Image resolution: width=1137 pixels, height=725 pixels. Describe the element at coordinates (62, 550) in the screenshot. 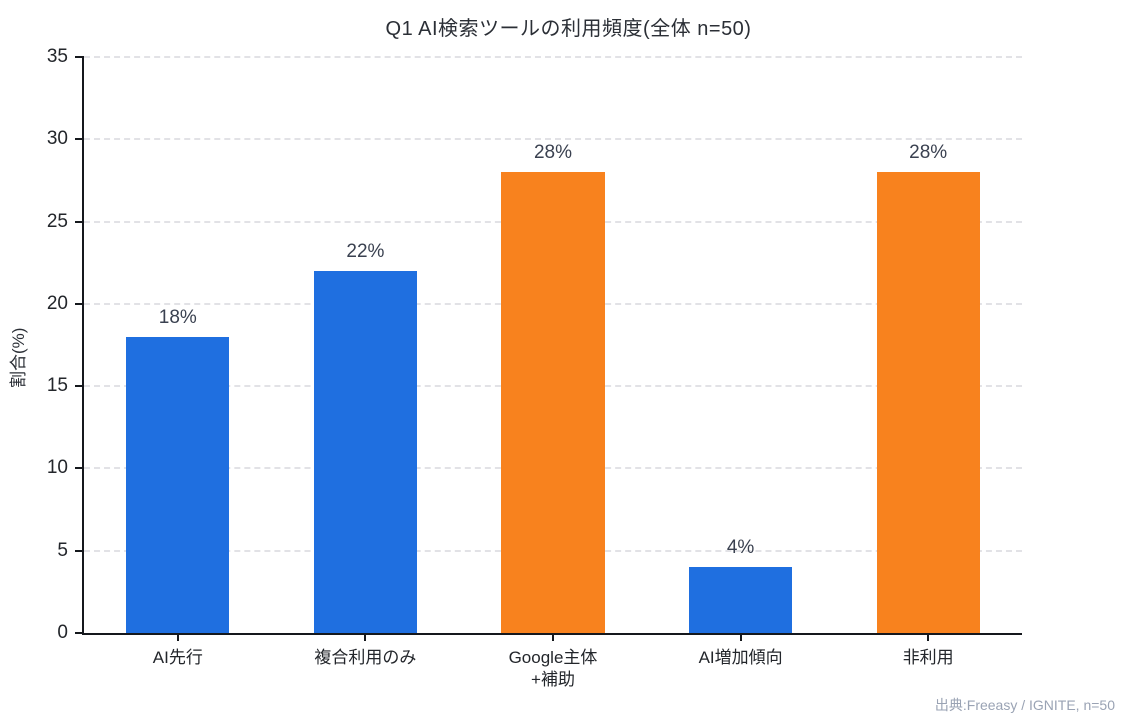

I see `y-tick-label: 5` at that location.